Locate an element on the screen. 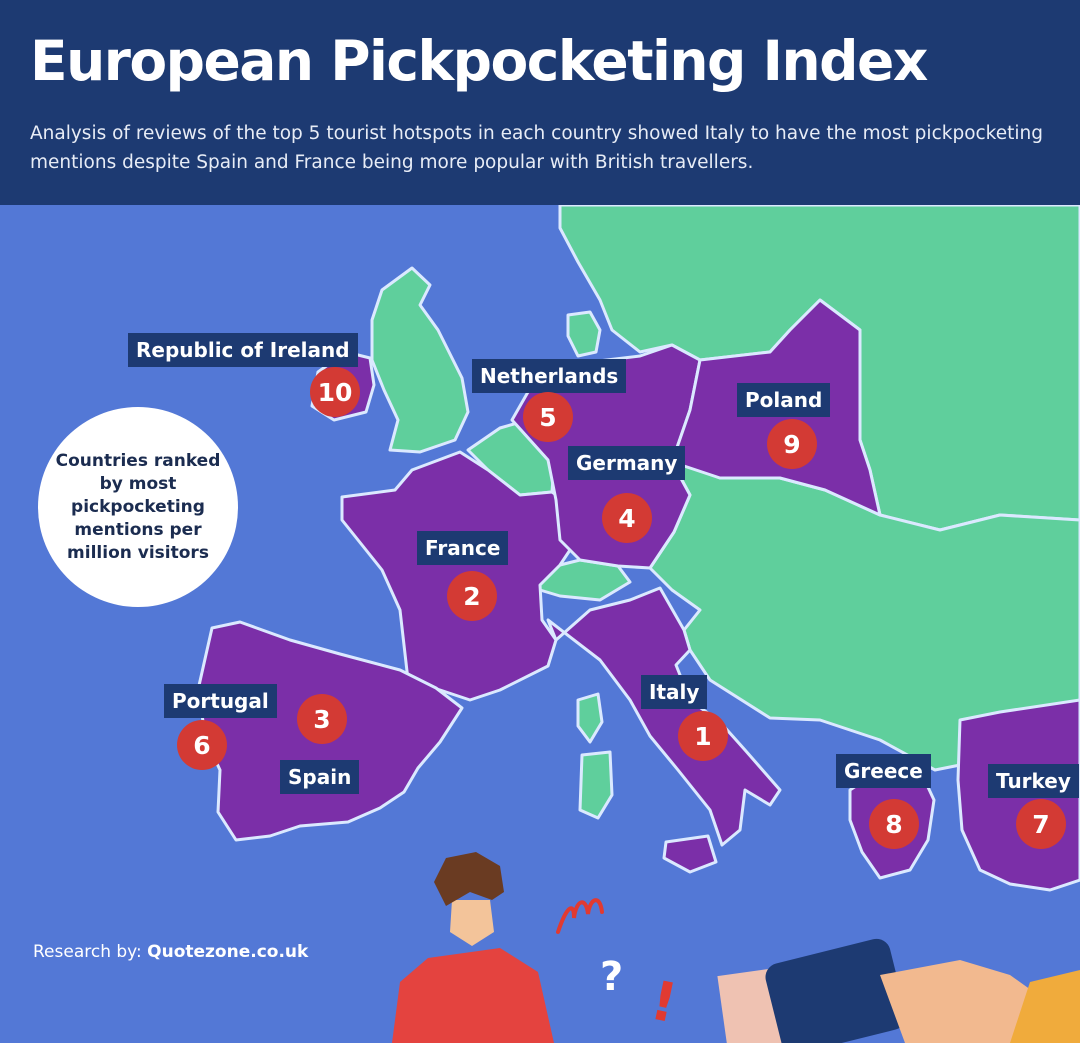  label-netherlands: Netherlands is located at coordinates (549, 376).